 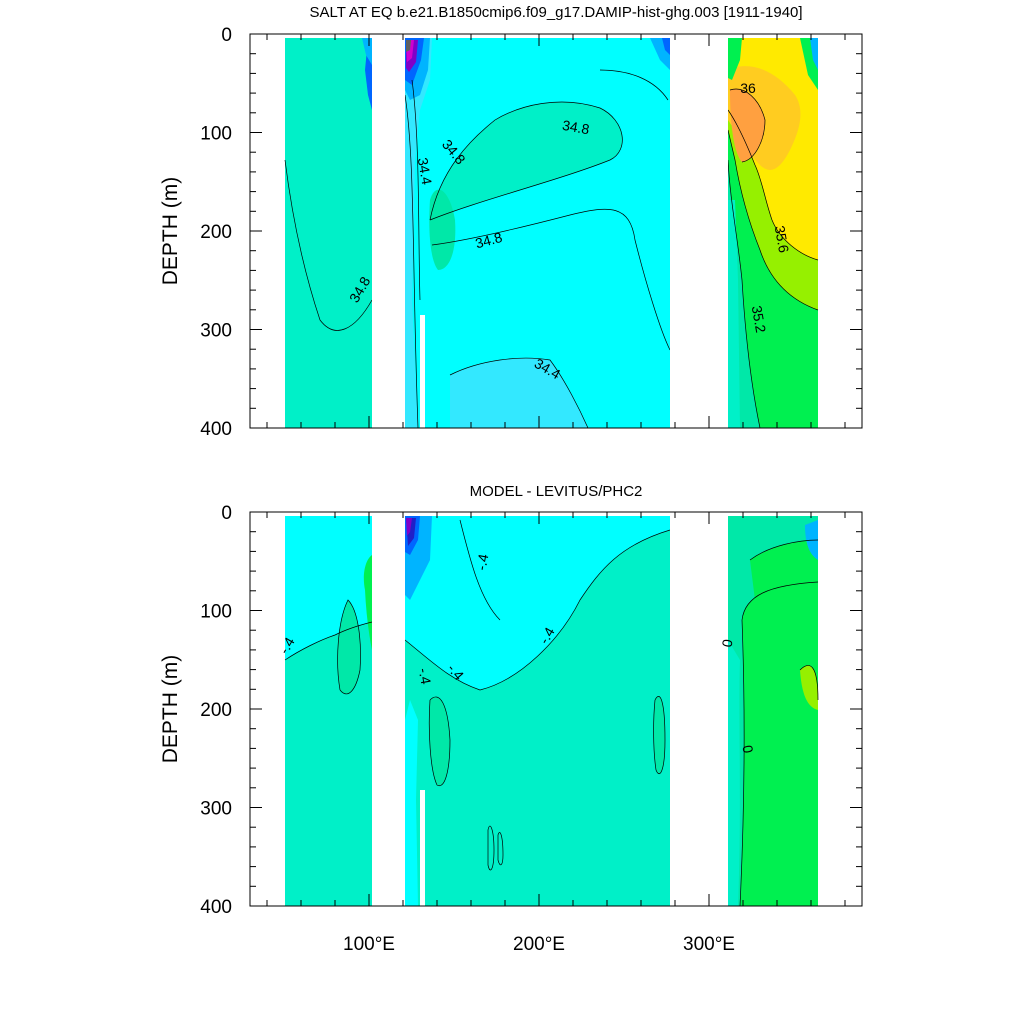 I want to click on salt-atlantic-west-boundary, so click(x=734, y=314).